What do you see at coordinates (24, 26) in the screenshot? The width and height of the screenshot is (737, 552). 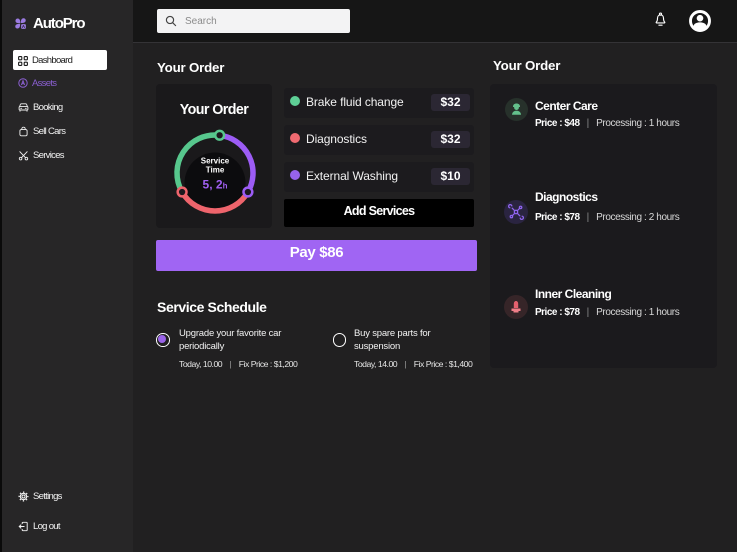 I see `svg-text: A` at bounding box center [24, 26].